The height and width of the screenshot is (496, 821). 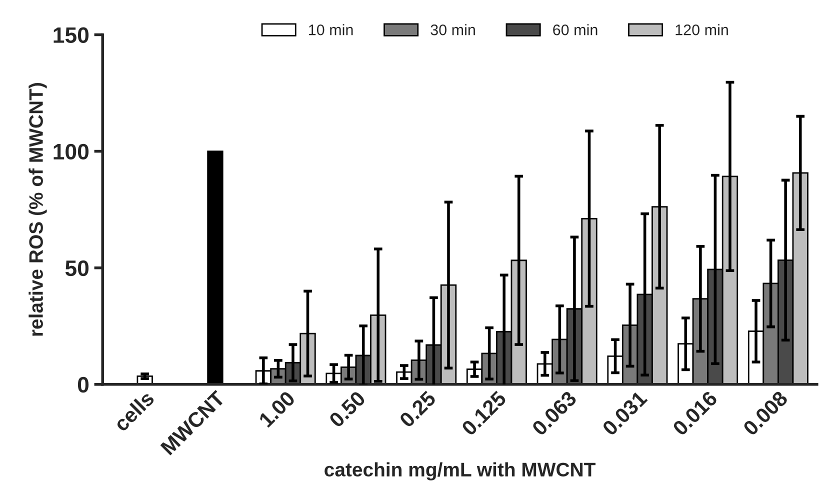 What do you see at coordinates (702, 30) in the screenshot?
I see `legend-label: 120 min` at bounding box center [702, 30].